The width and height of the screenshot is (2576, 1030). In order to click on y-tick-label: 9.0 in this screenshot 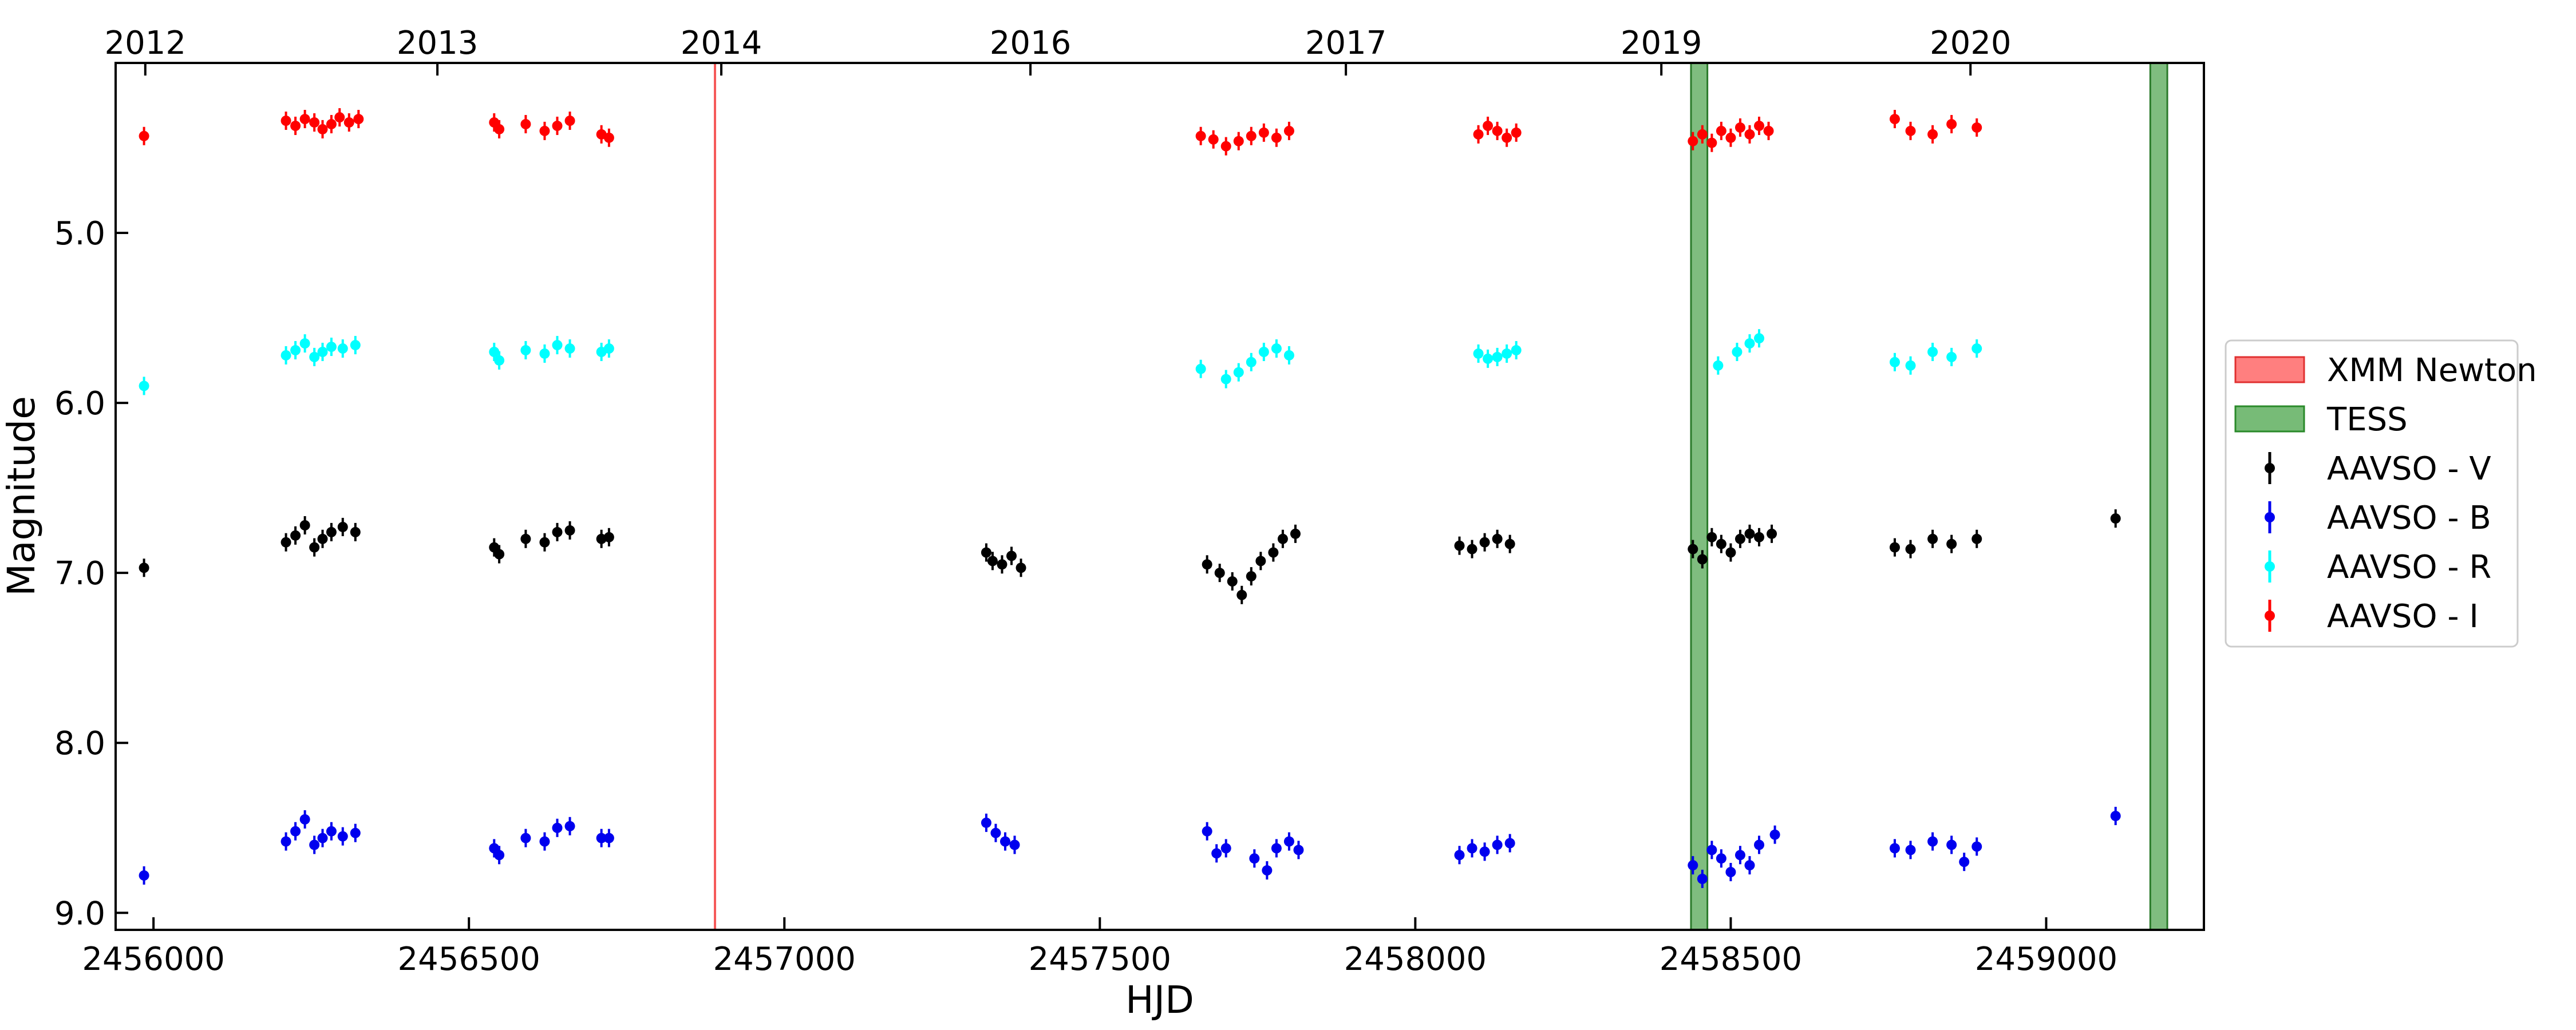, I will do `click(79, 913)`.